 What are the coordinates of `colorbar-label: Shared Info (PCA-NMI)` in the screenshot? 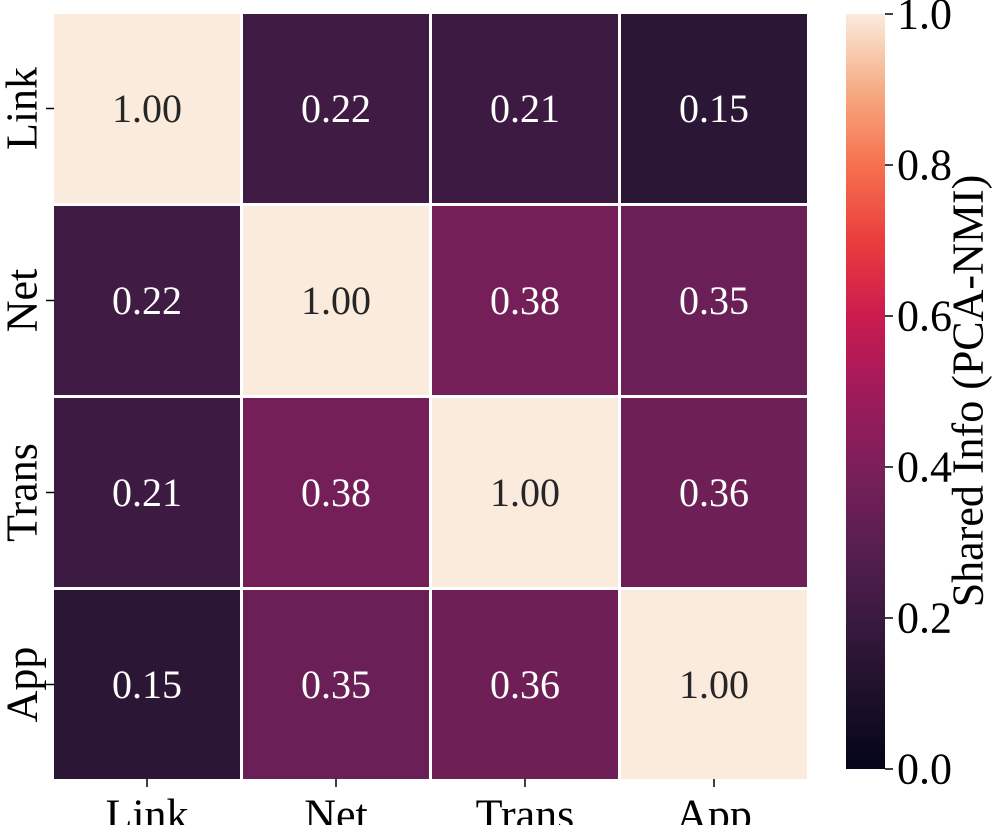 It's located at (968, 391).